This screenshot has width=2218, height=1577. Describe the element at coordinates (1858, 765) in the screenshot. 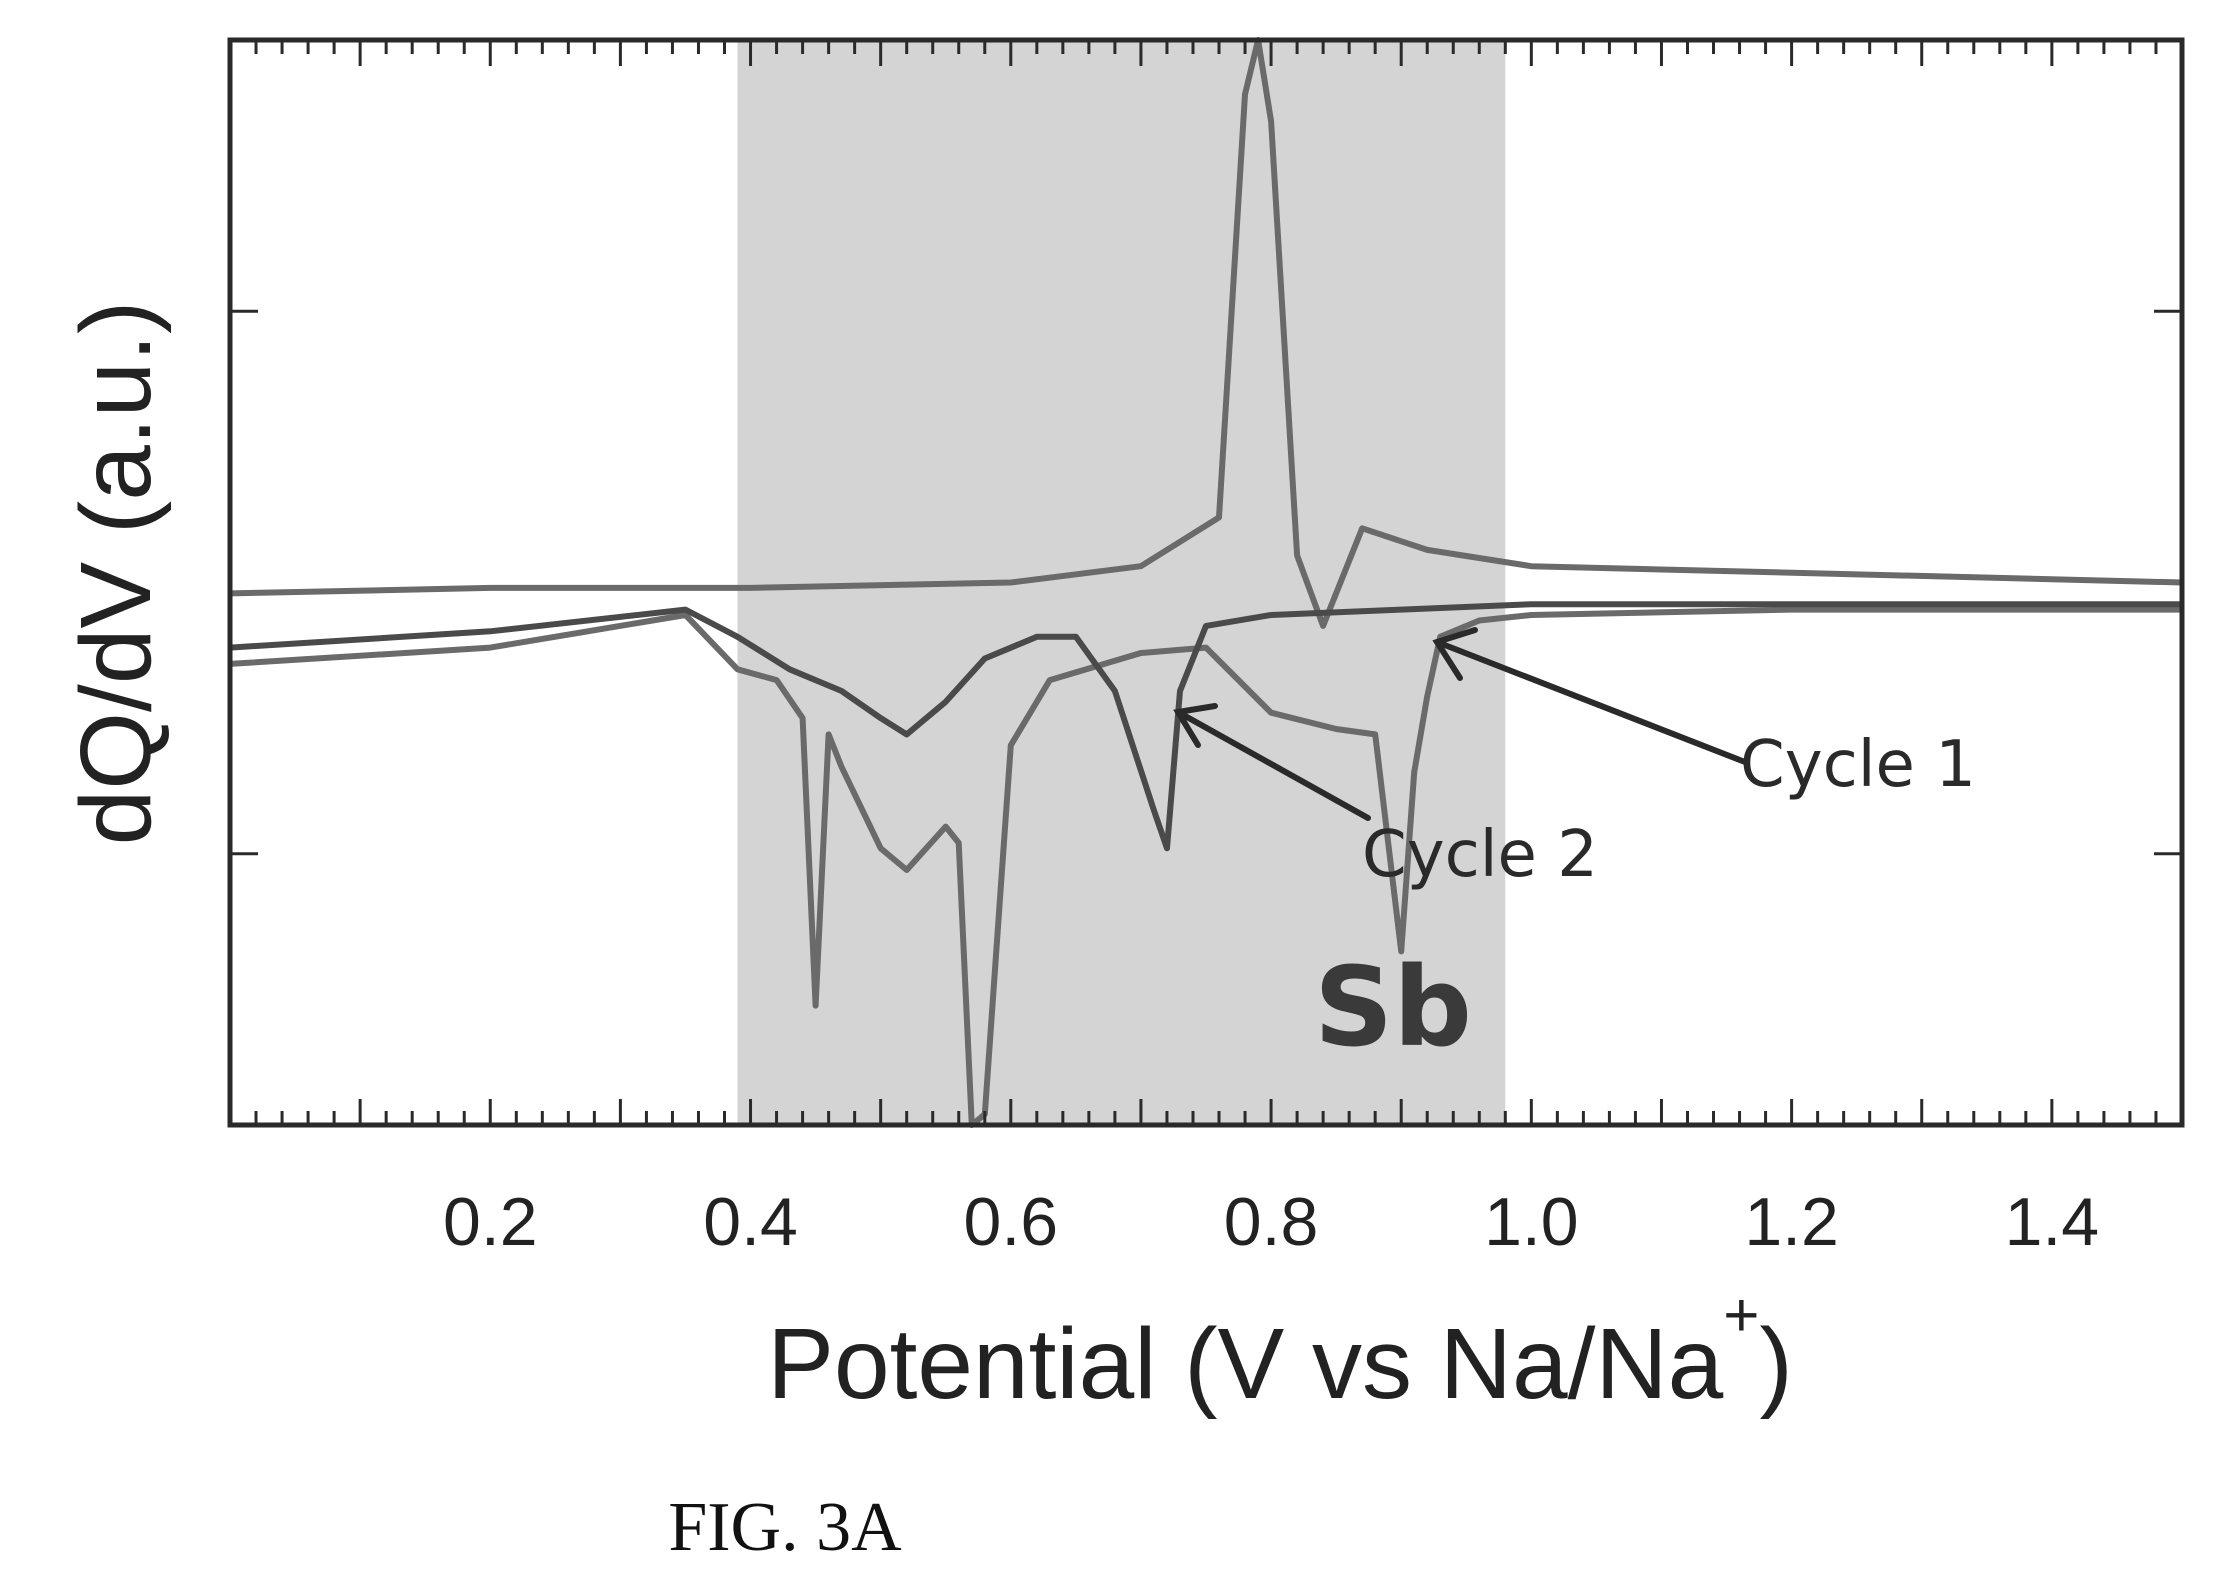

I see `annotation-cycle-1: Cycle 1` at that location.